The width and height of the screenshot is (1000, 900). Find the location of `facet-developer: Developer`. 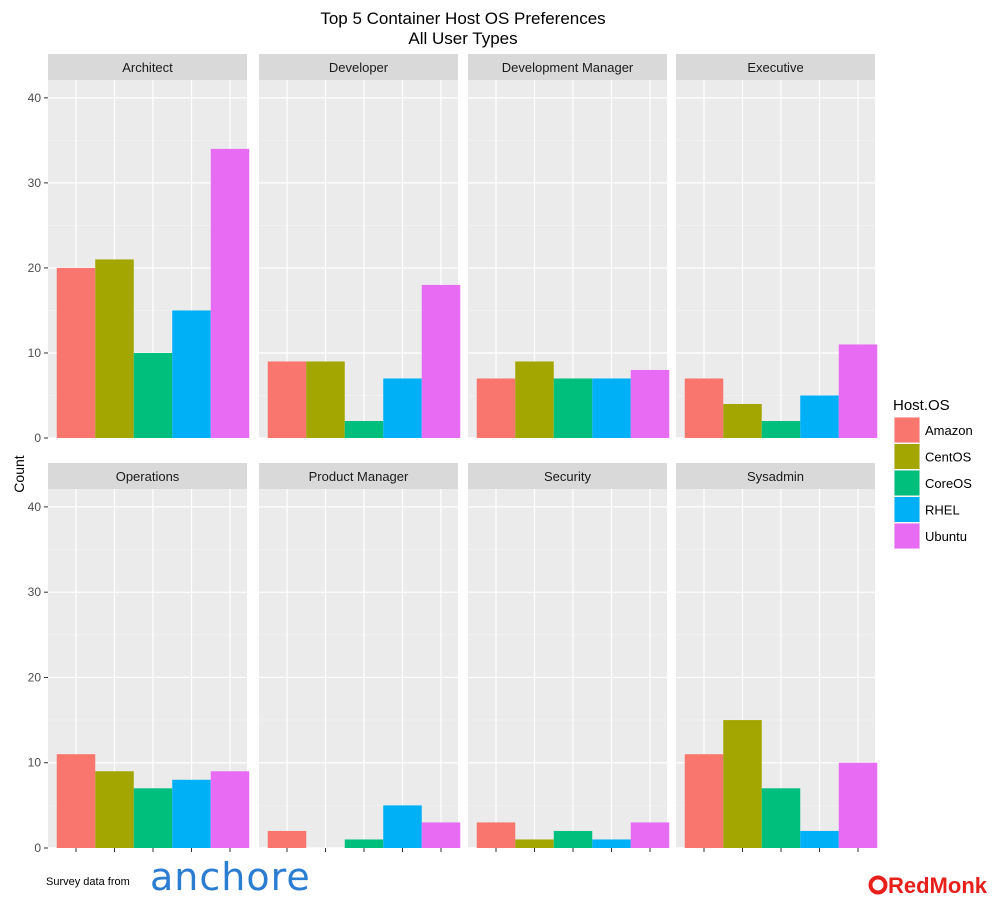

facet-developer: Developer is located at coordinates (360, 246).